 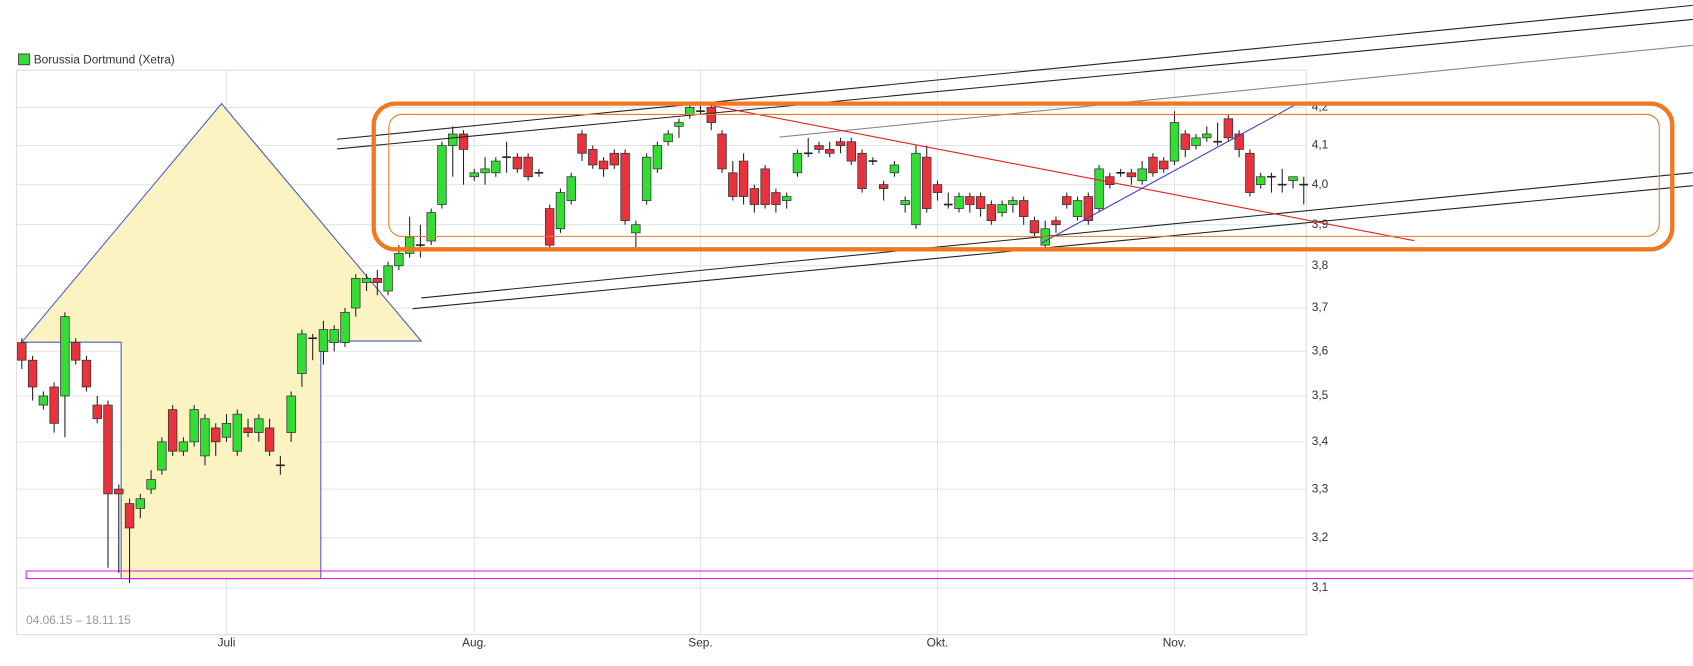 I want to click on y-tick-label: 3,9, so click(x=1320, y=224).